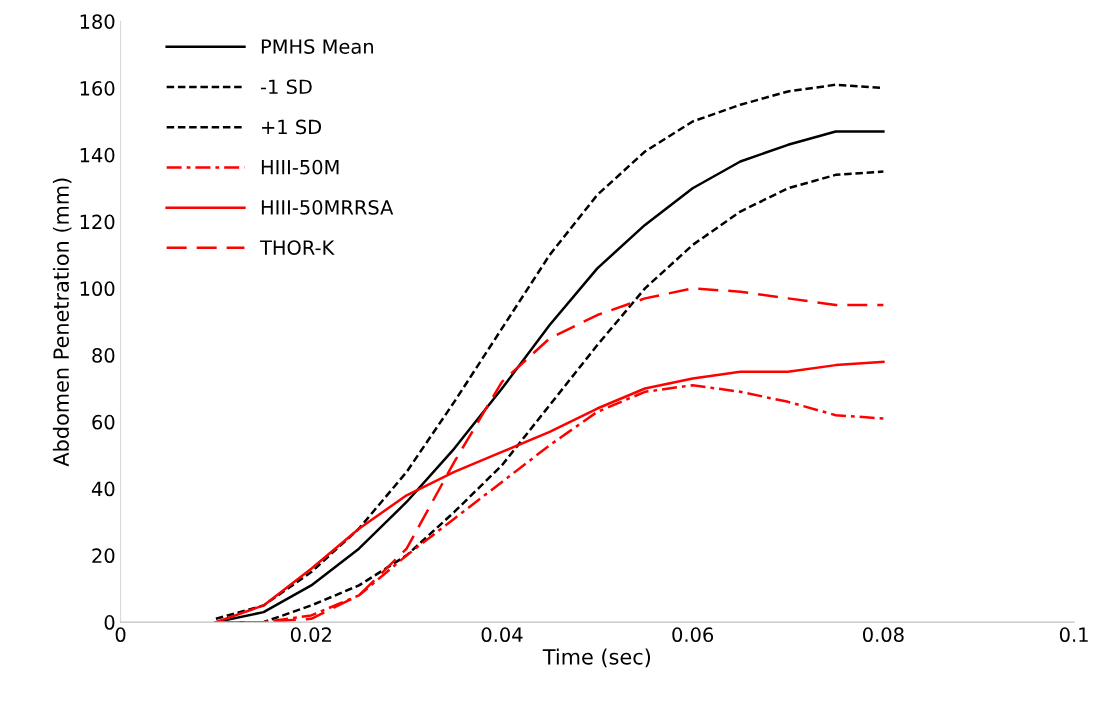 The width and height of the screenshot is (1096, 711). Describe the element at coordinates (103, 489) in the screenshot. I see `y-tick-label: 40` at that location.